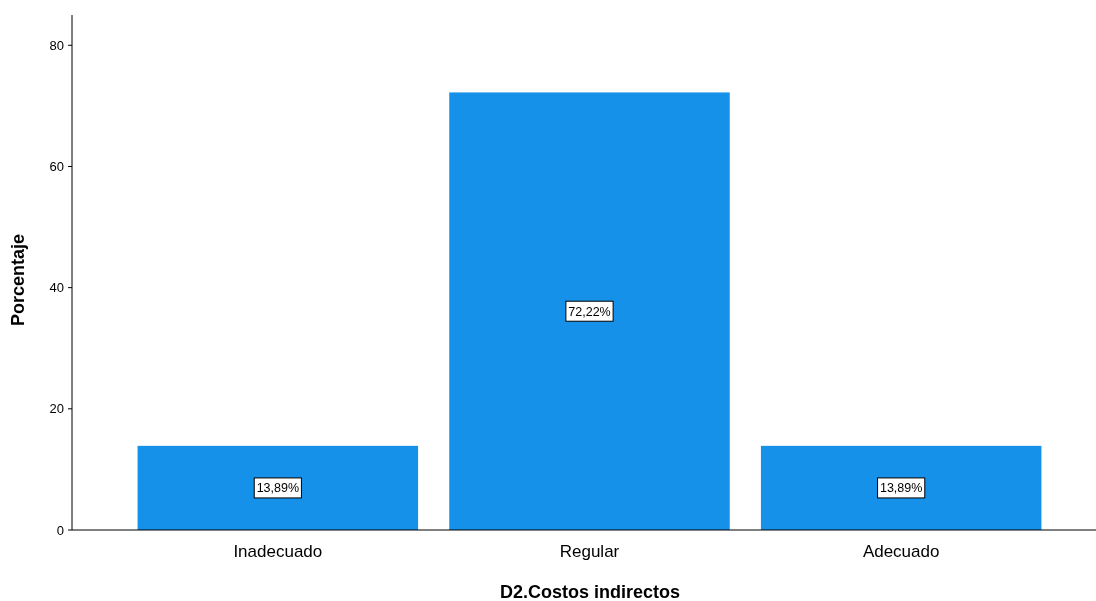 The height and width of the screenshot is (601, 1096). I want to click on y-tick-label: 80, so click(56, 45).